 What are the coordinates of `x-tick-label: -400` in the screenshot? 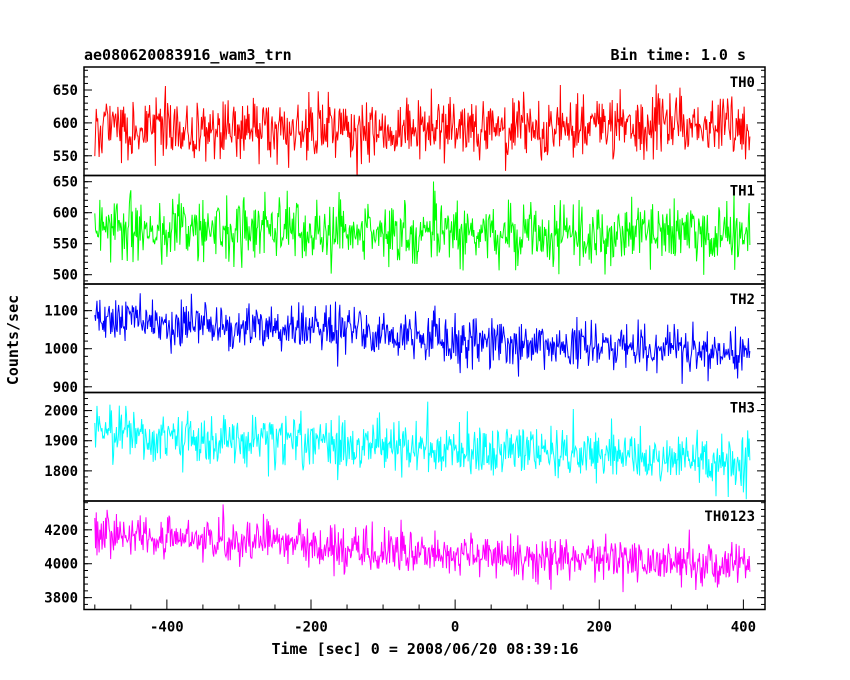 It's located at (167, 628).